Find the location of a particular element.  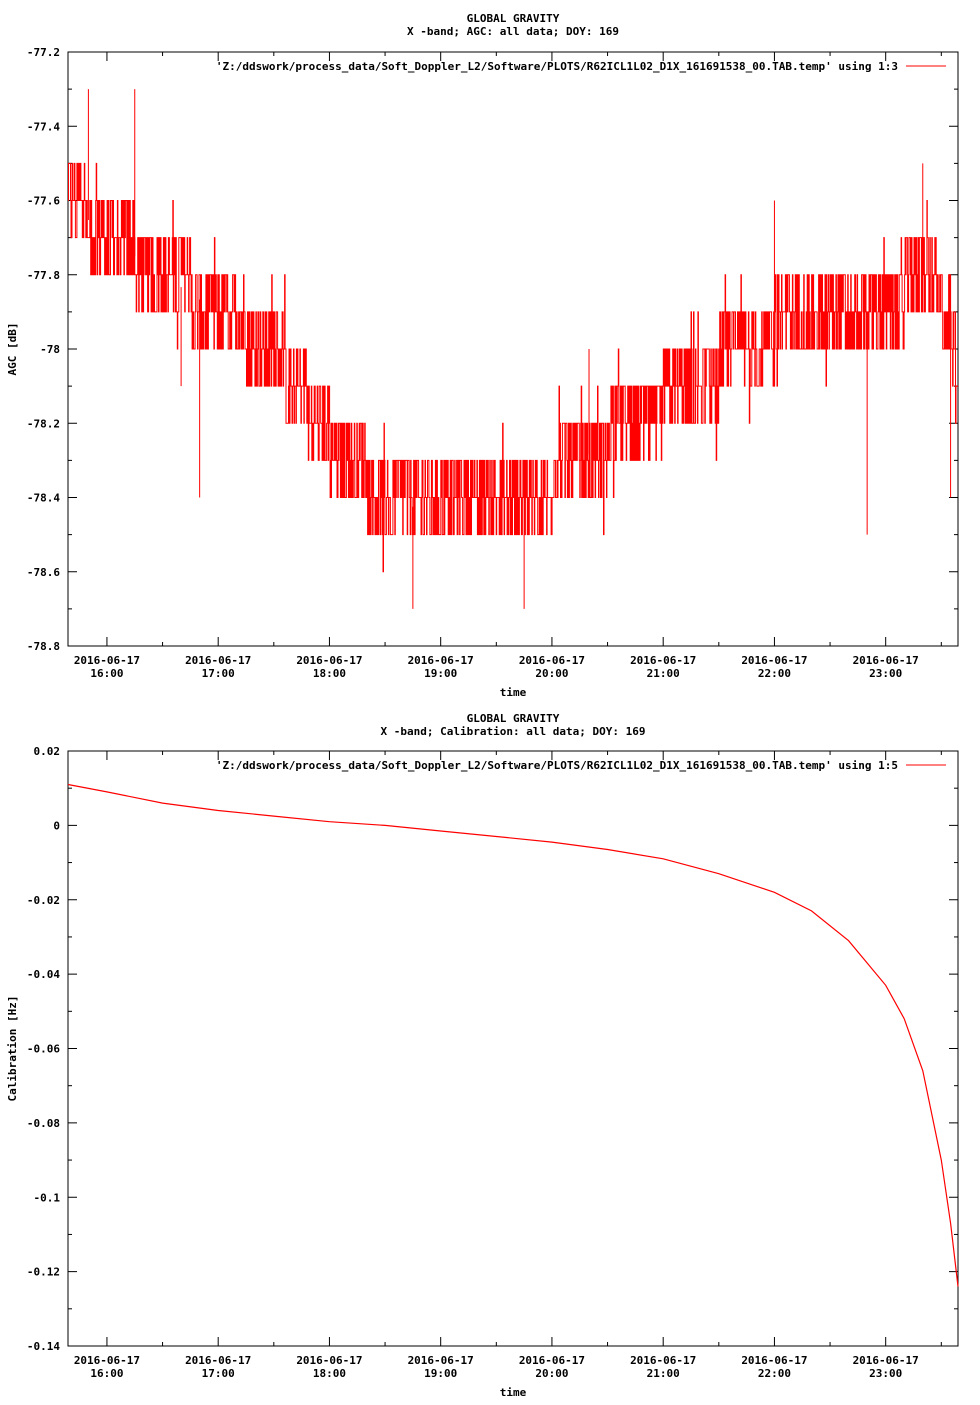

y-tick-label: -78.4 is located at coordinates (43, 498).